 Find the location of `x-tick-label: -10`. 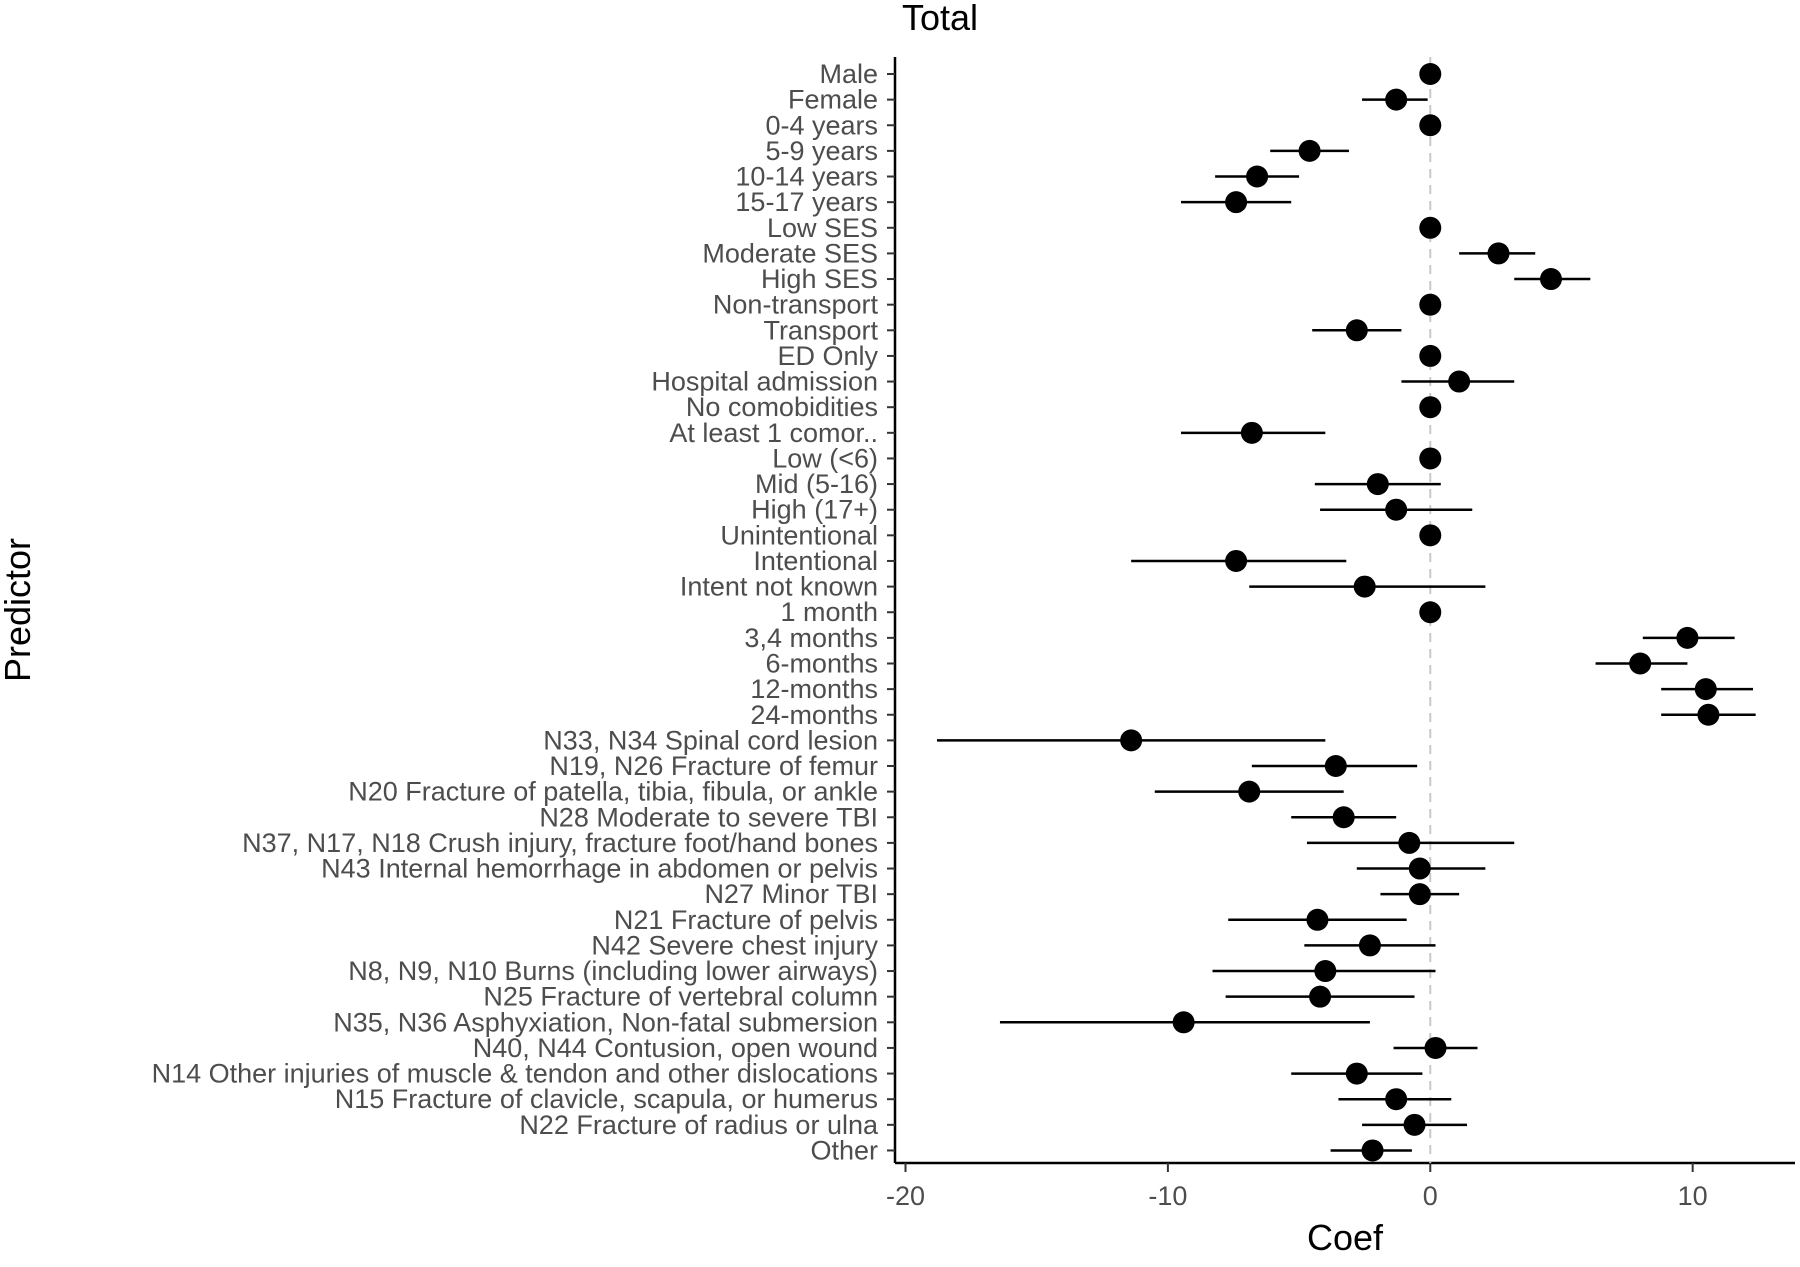

x-tick-label: -10 is located at coordinates (1167, 1196).